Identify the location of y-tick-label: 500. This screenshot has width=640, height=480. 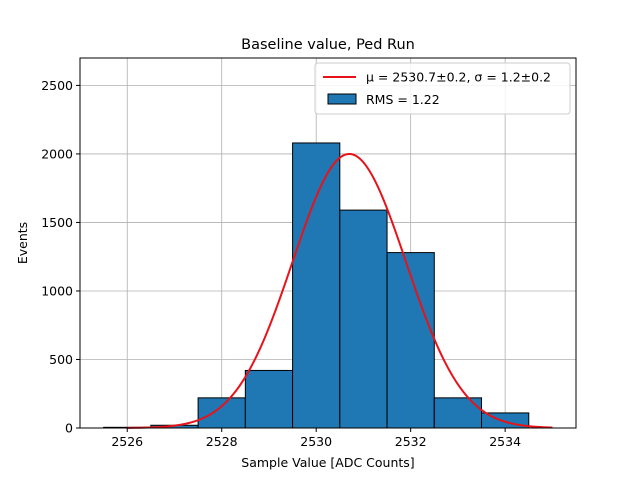
(61, 359).